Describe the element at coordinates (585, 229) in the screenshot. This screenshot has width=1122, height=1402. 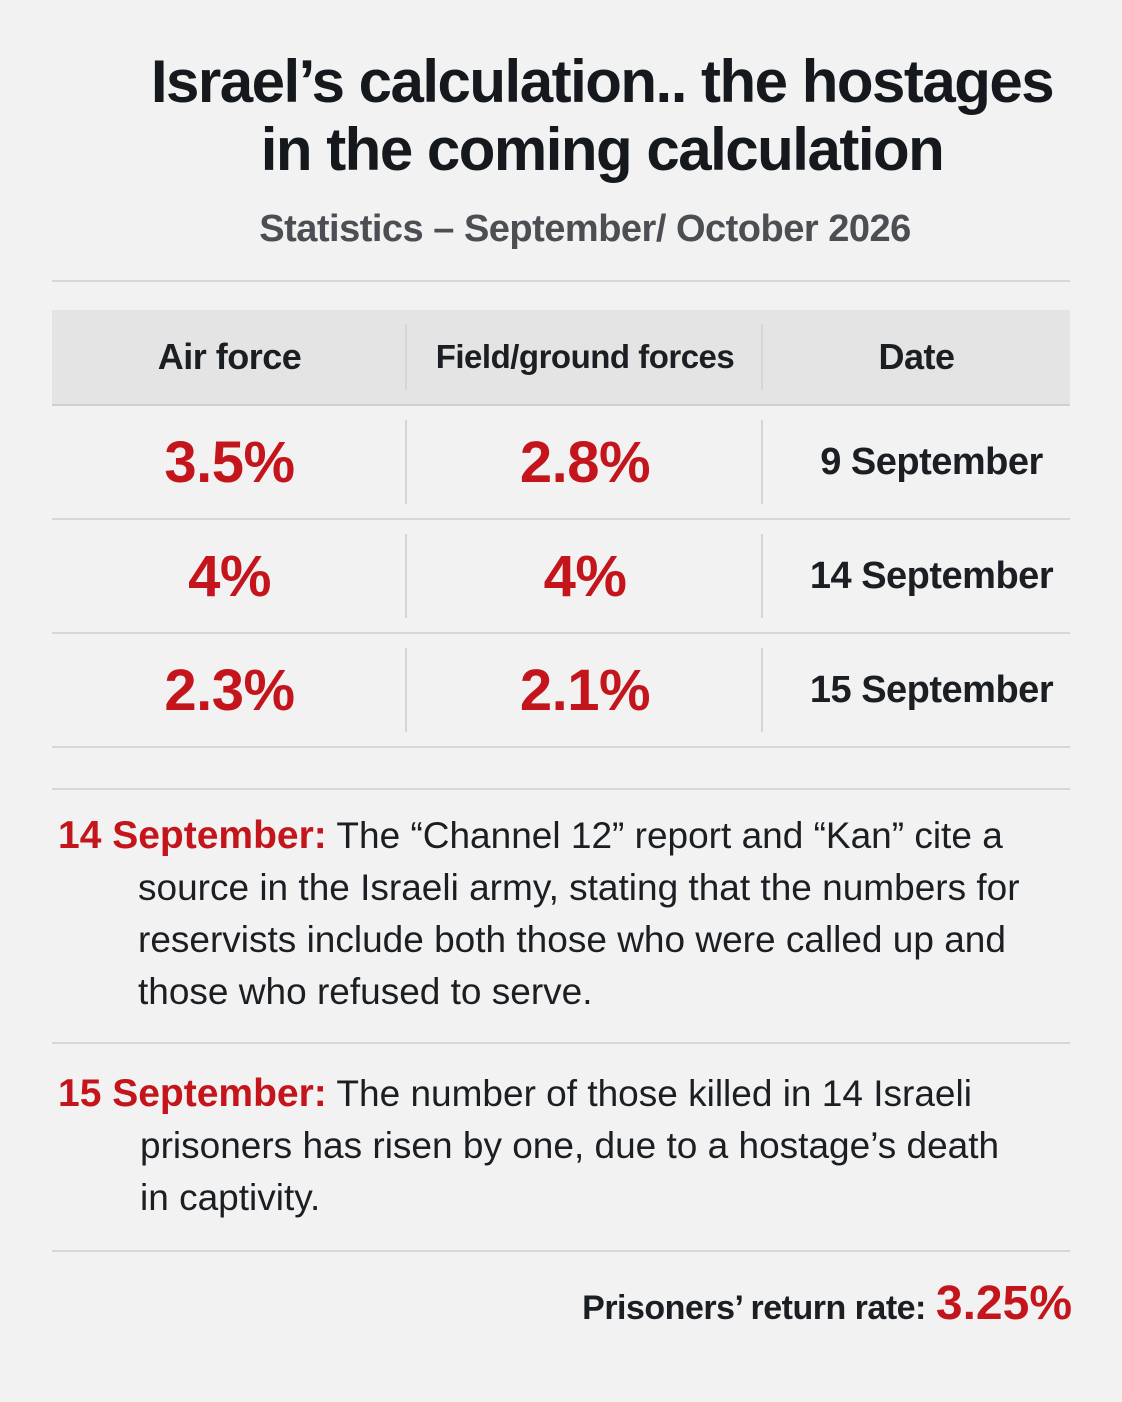
I see `page-subtitle: Statistics – September/ October 2026` at that location.